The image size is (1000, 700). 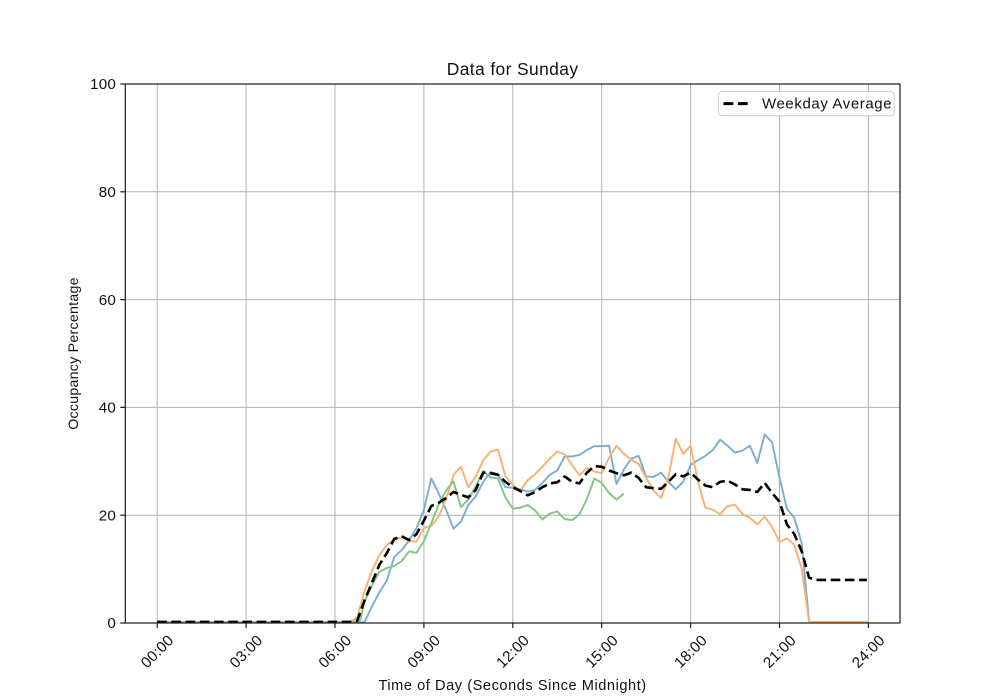 What do you see at coordinates (111, 623) in the screenshot?
I see `svg-text: 0` at bounding box center [111, 623].